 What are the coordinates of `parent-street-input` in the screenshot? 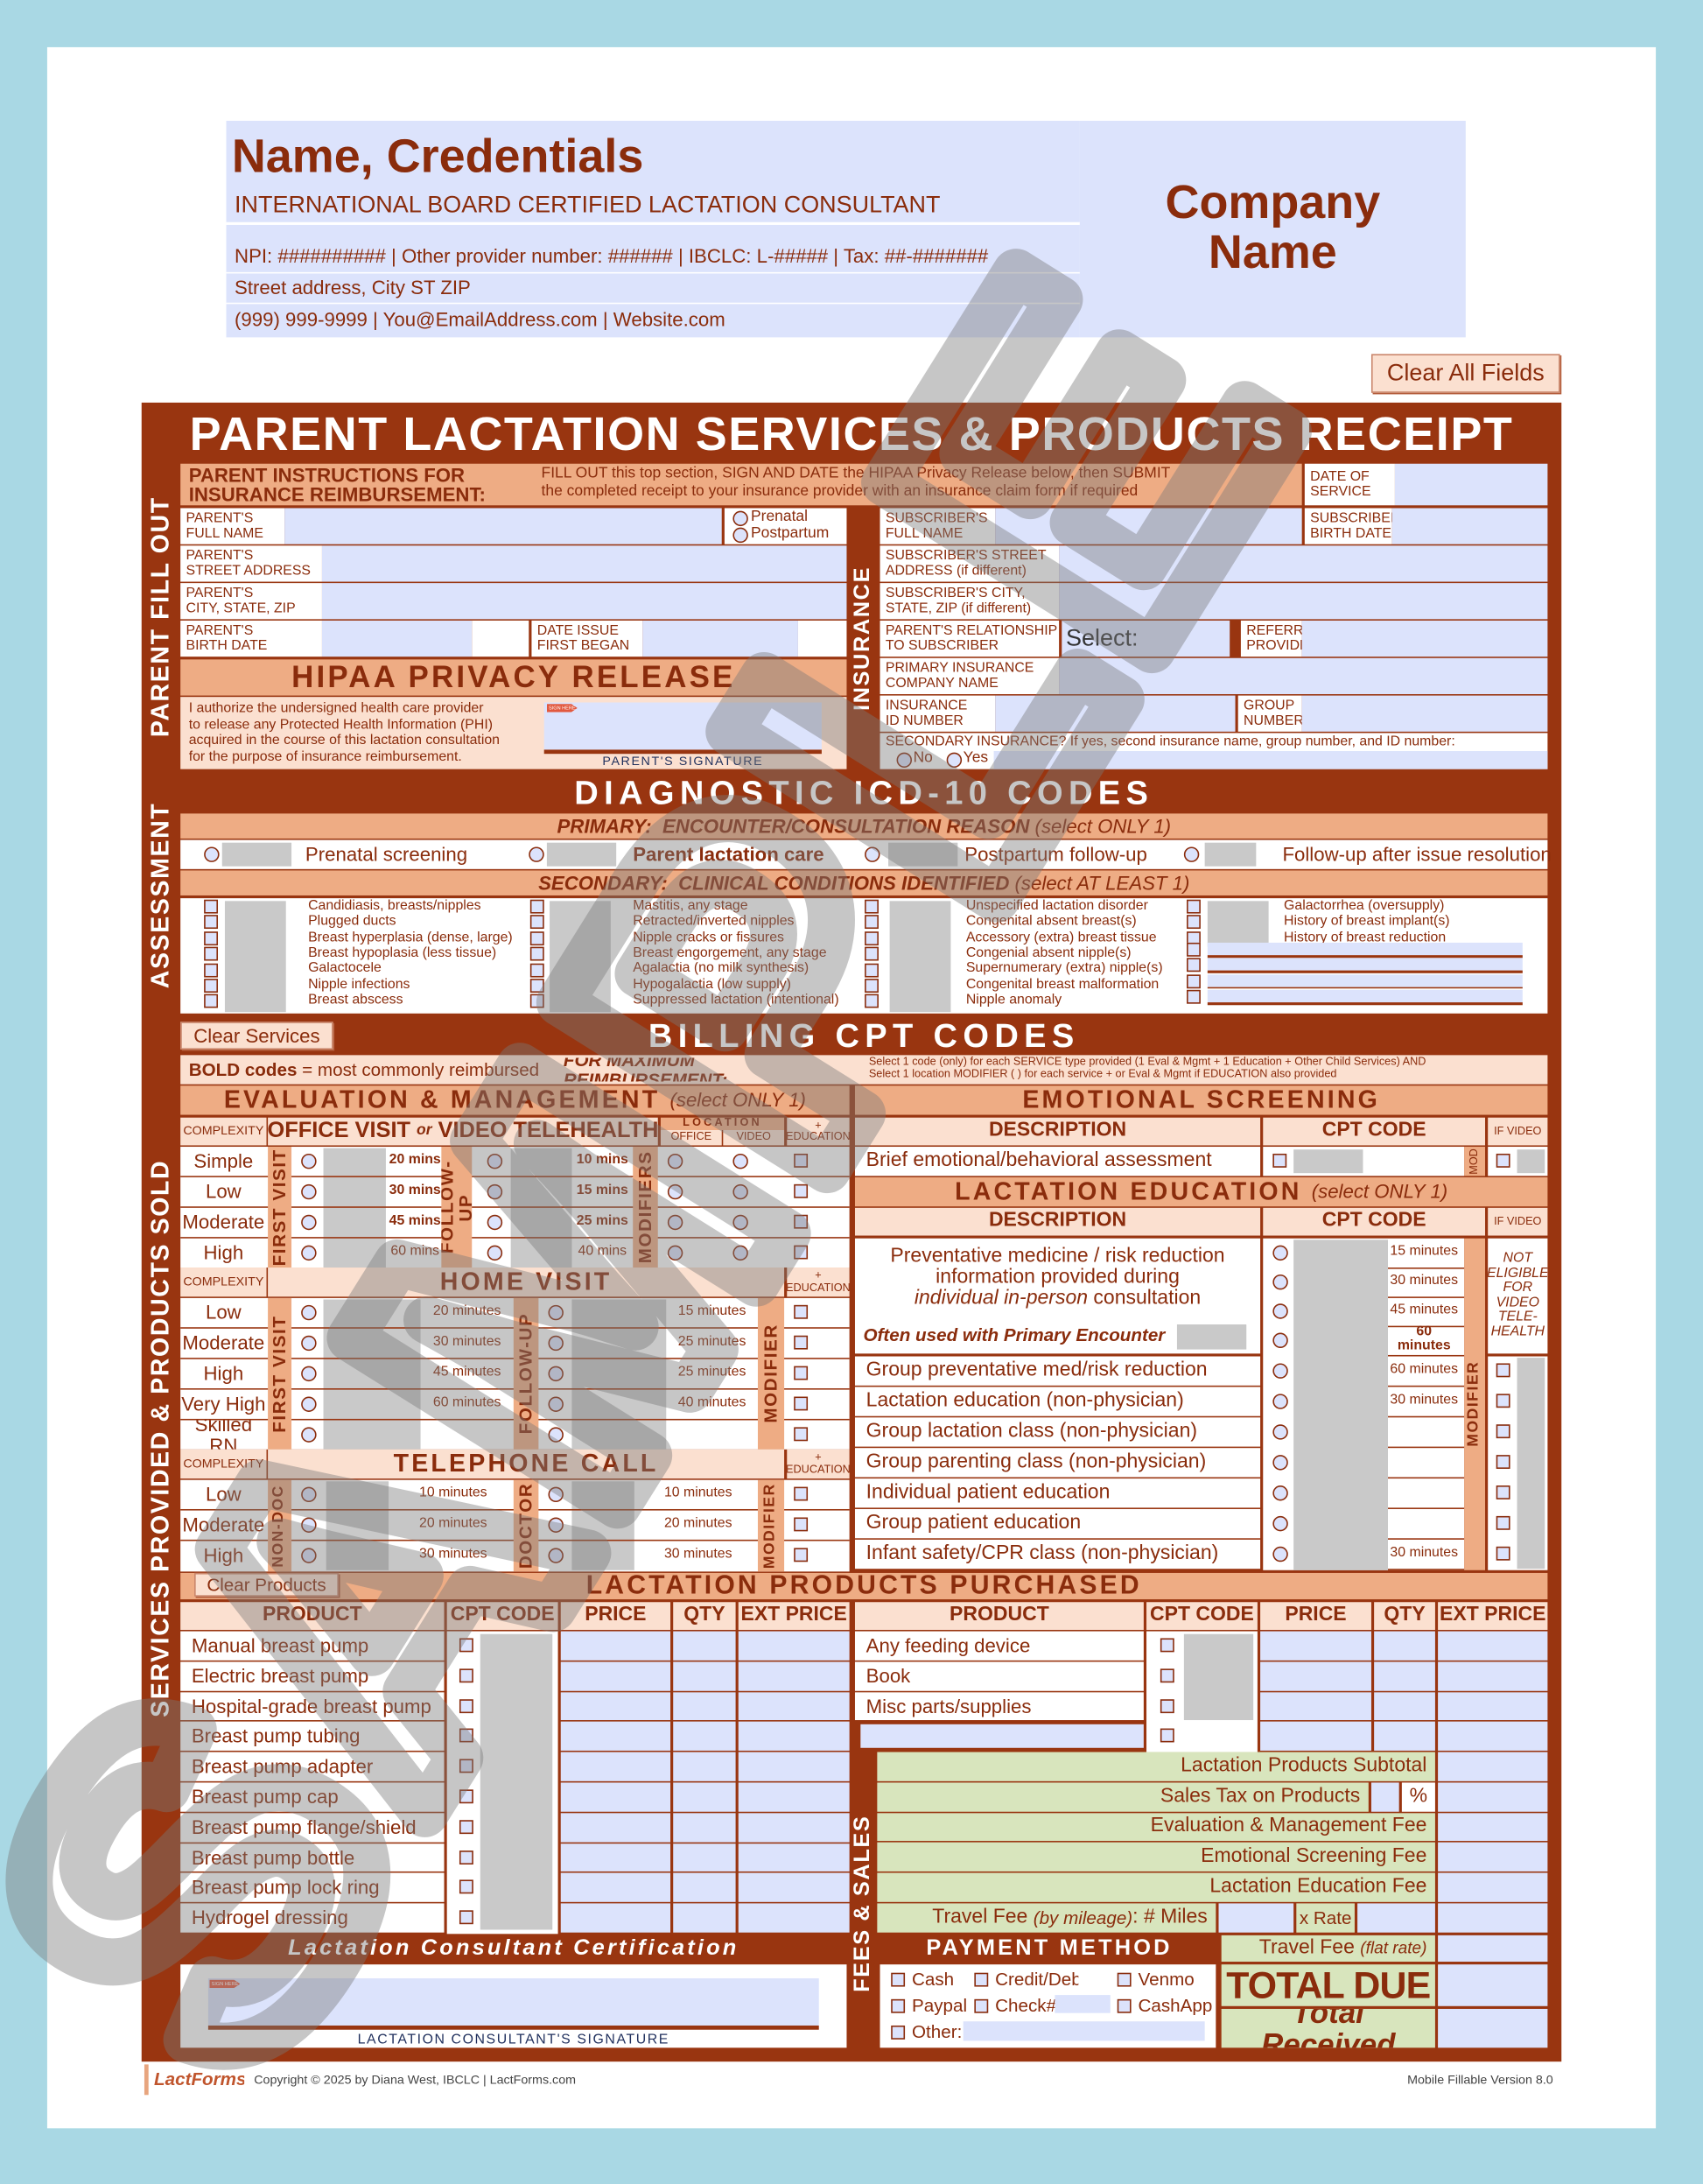 It's located at (584, 563).